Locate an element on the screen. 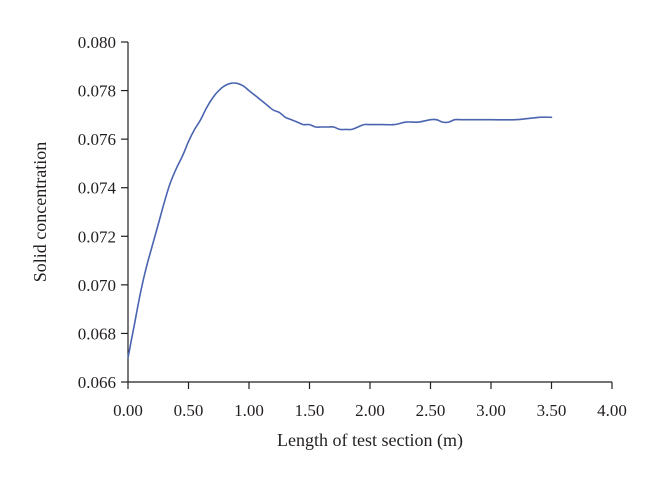  x-tick-label: 1.00 is located at coordinates (249, 410).